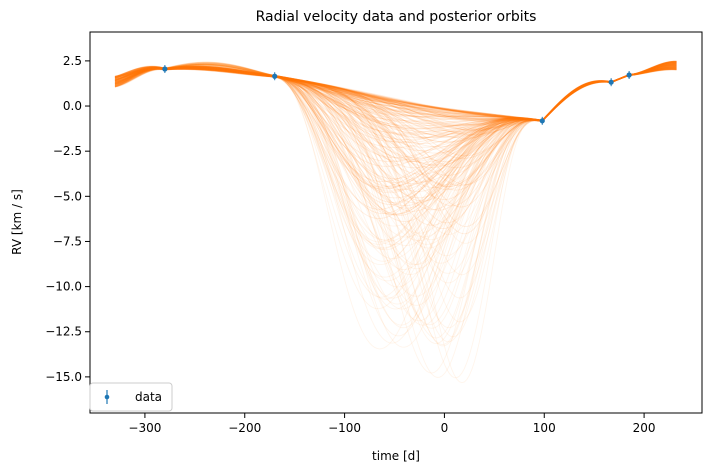  Describe the element at coordinates (72, 106) in the screenshot. I see `y-tick-label: 0.0` at that location.